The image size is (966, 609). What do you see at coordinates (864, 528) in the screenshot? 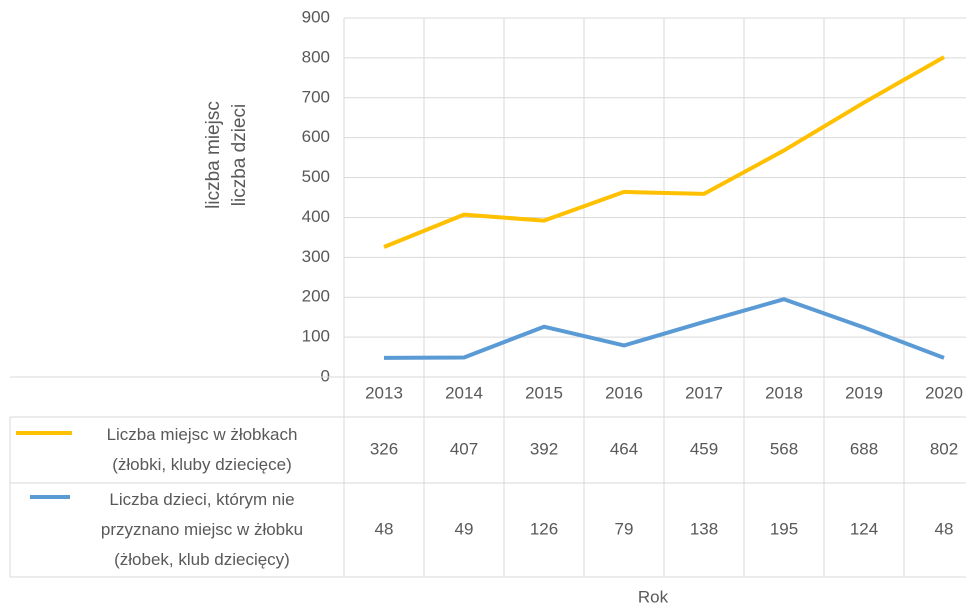
I see `table-value: 124` at bounding box center [864, 528].